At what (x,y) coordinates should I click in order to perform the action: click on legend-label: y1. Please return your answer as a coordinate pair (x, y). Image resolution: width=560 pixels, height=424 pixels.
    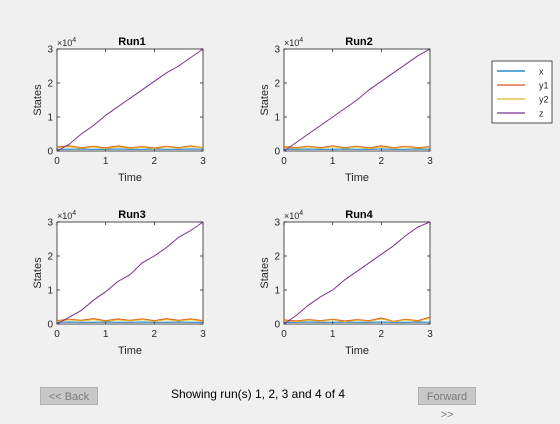
    Looking at the image, I should click on (544, 86).